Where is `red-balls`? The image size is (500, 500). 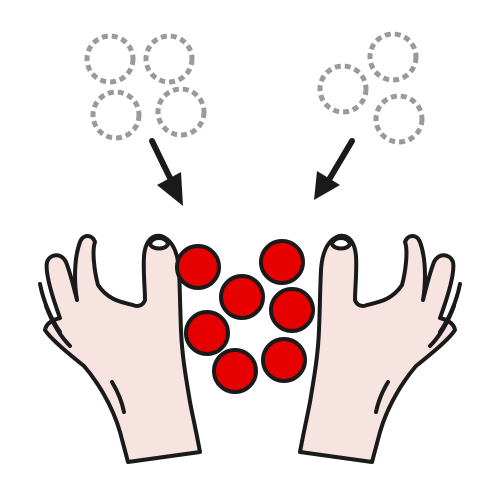
red-balls is located at coordinates (245, 316).